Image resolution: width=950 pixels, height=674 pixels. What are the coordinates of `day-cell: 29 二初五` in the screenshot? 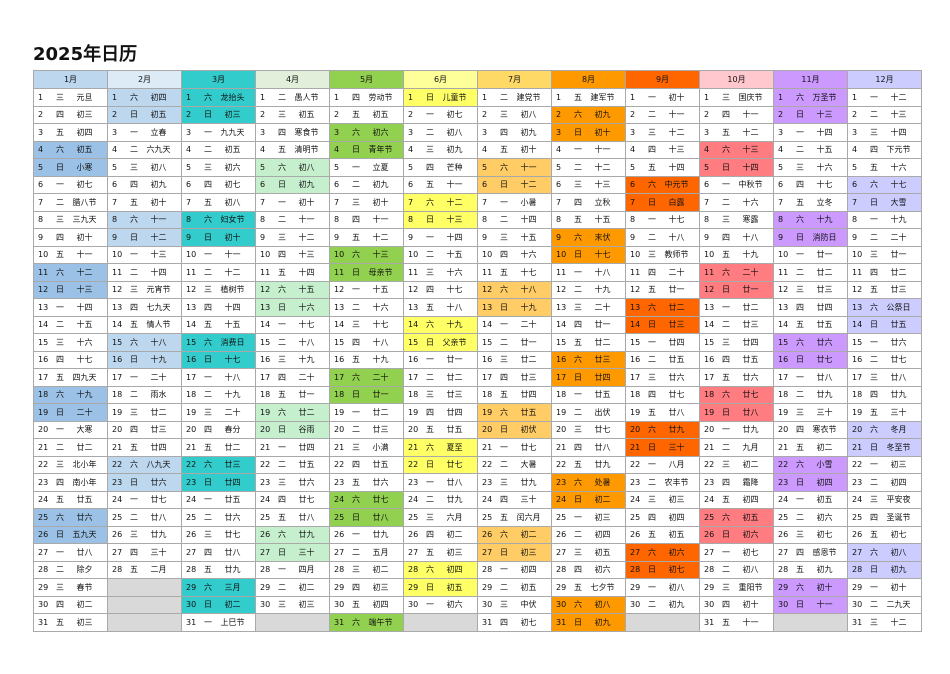 It's located at (514, 587).